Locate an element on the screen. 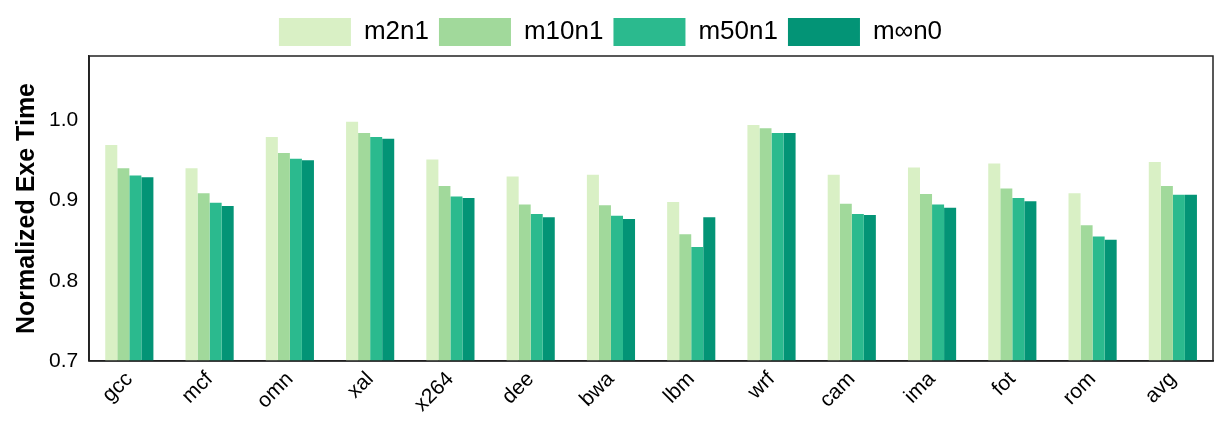 The height and width of the screenshot is (431, 1225). x-tick-label: dee is located at coordinates (517, 387).